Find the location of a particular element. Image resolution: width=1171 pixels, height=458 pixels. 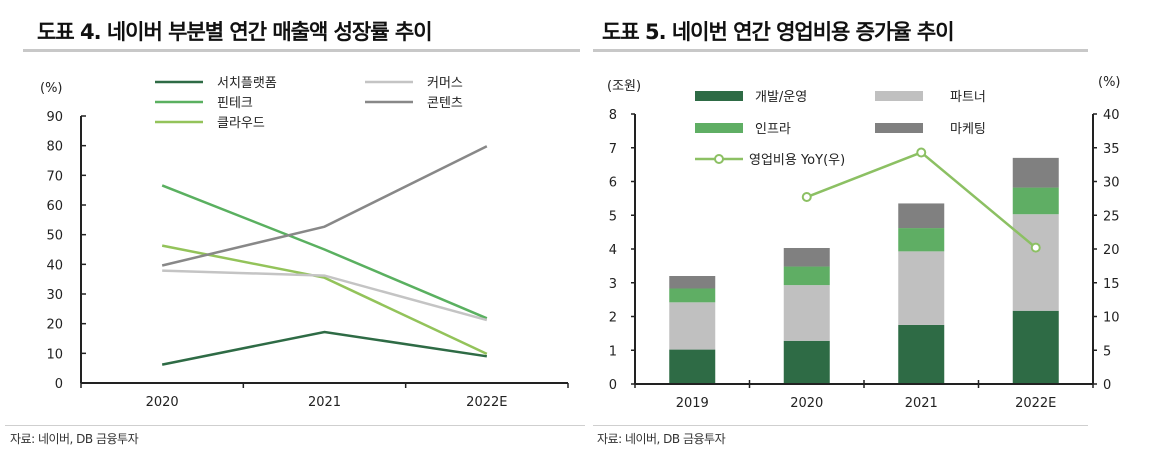

left-legend-label: 클라우드 is located at coordinates (241, 123).